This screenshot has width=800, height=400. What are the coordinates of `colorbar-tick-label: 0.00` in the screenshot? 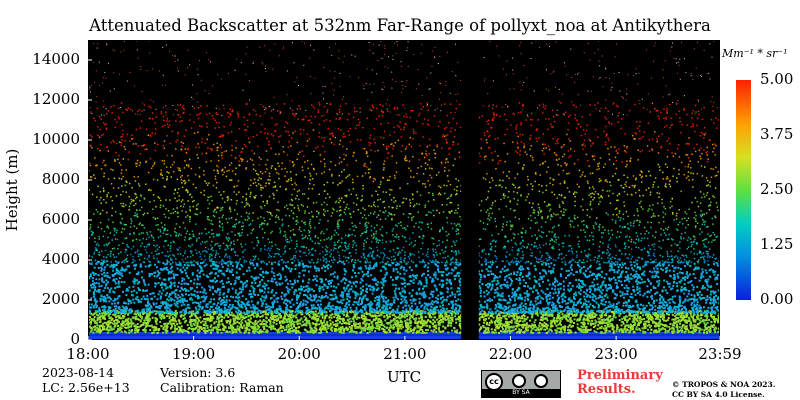 It's located at (777, 299).